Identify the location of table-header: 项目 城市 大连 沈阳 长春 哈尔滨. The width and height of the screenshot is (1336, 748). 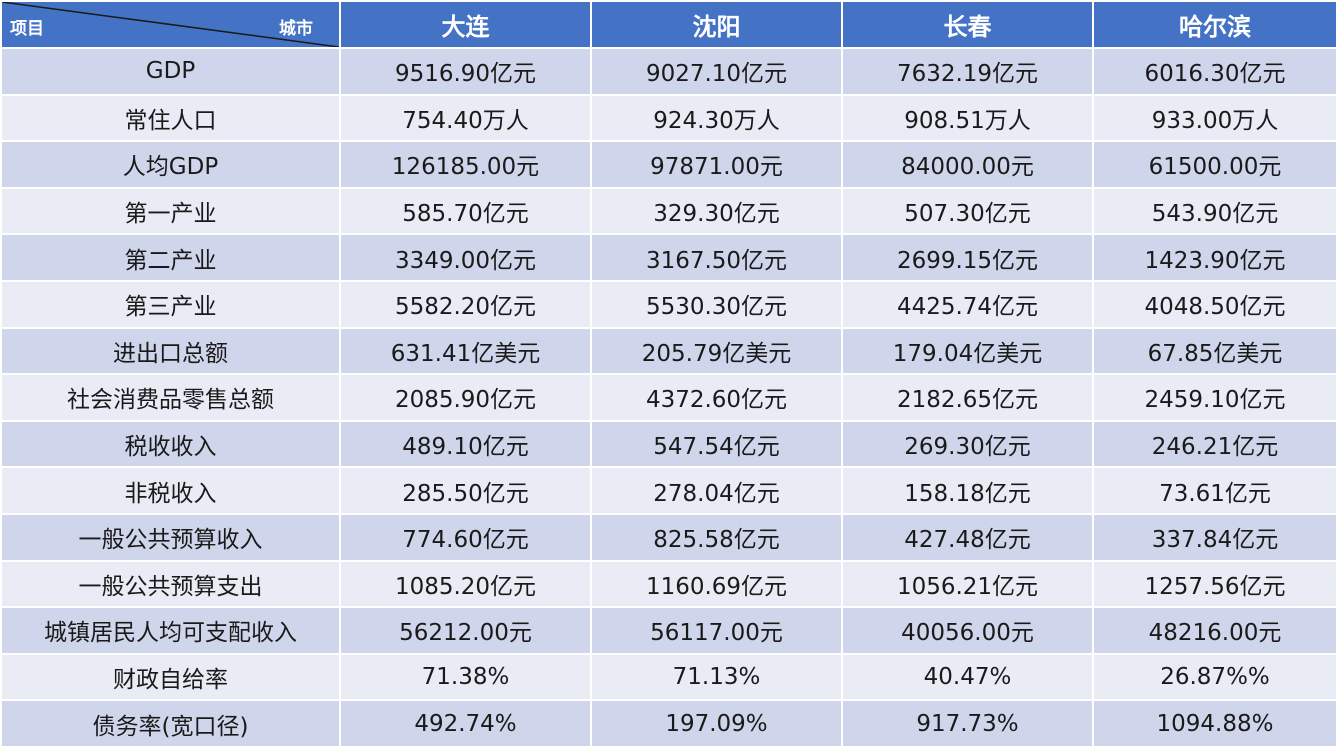
(668, 24).